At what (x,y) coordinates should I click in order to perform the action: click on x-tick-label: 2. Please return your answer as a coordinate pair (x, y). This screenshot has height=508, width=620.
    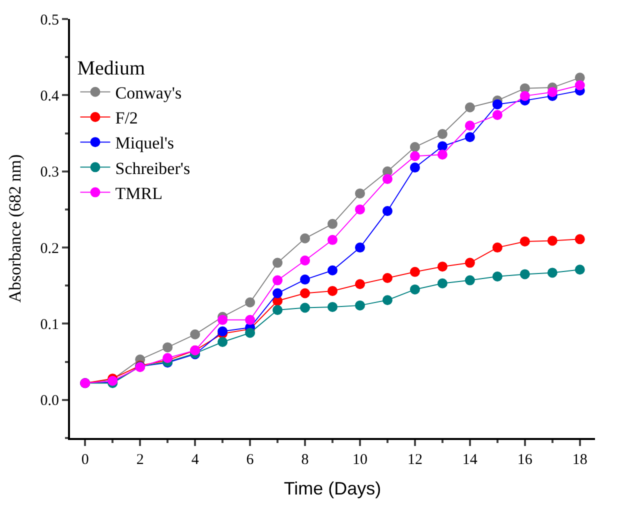
    Looking at the image, I should click on (140, 460).